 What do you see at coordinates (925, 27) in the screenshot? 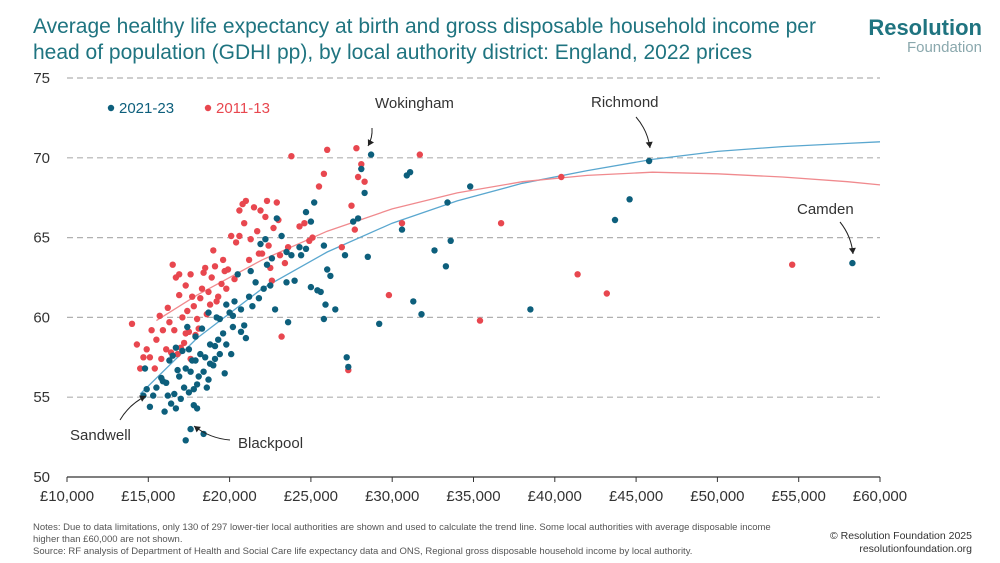
I see `logo-name: Resolution` at bounding box center [925, 27].